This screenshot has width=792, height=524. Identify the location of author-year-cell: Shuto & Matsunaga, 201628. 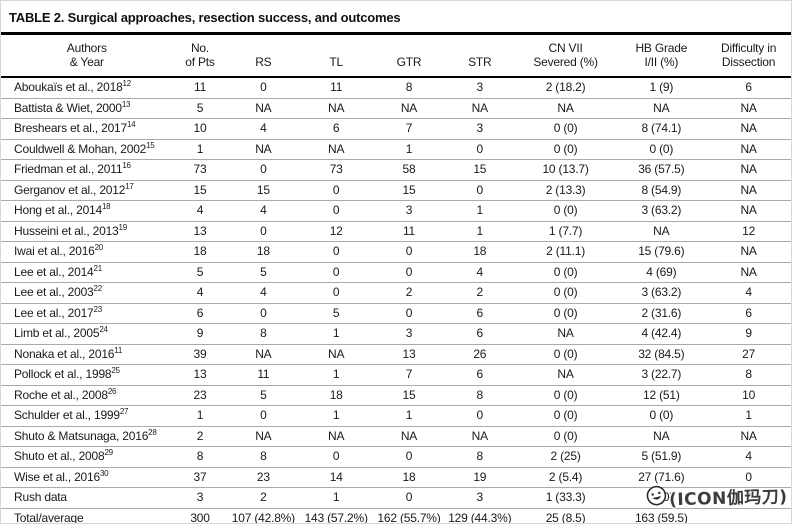
(85, 435).